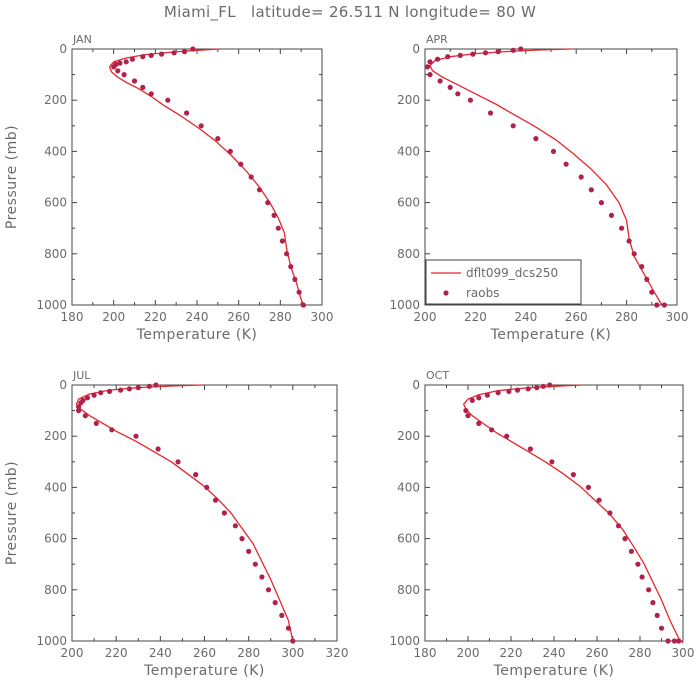  What do you see at coordinates (207, 178) in the screenshot?
I see `jan-model-line` at bounding box center [207, 178].